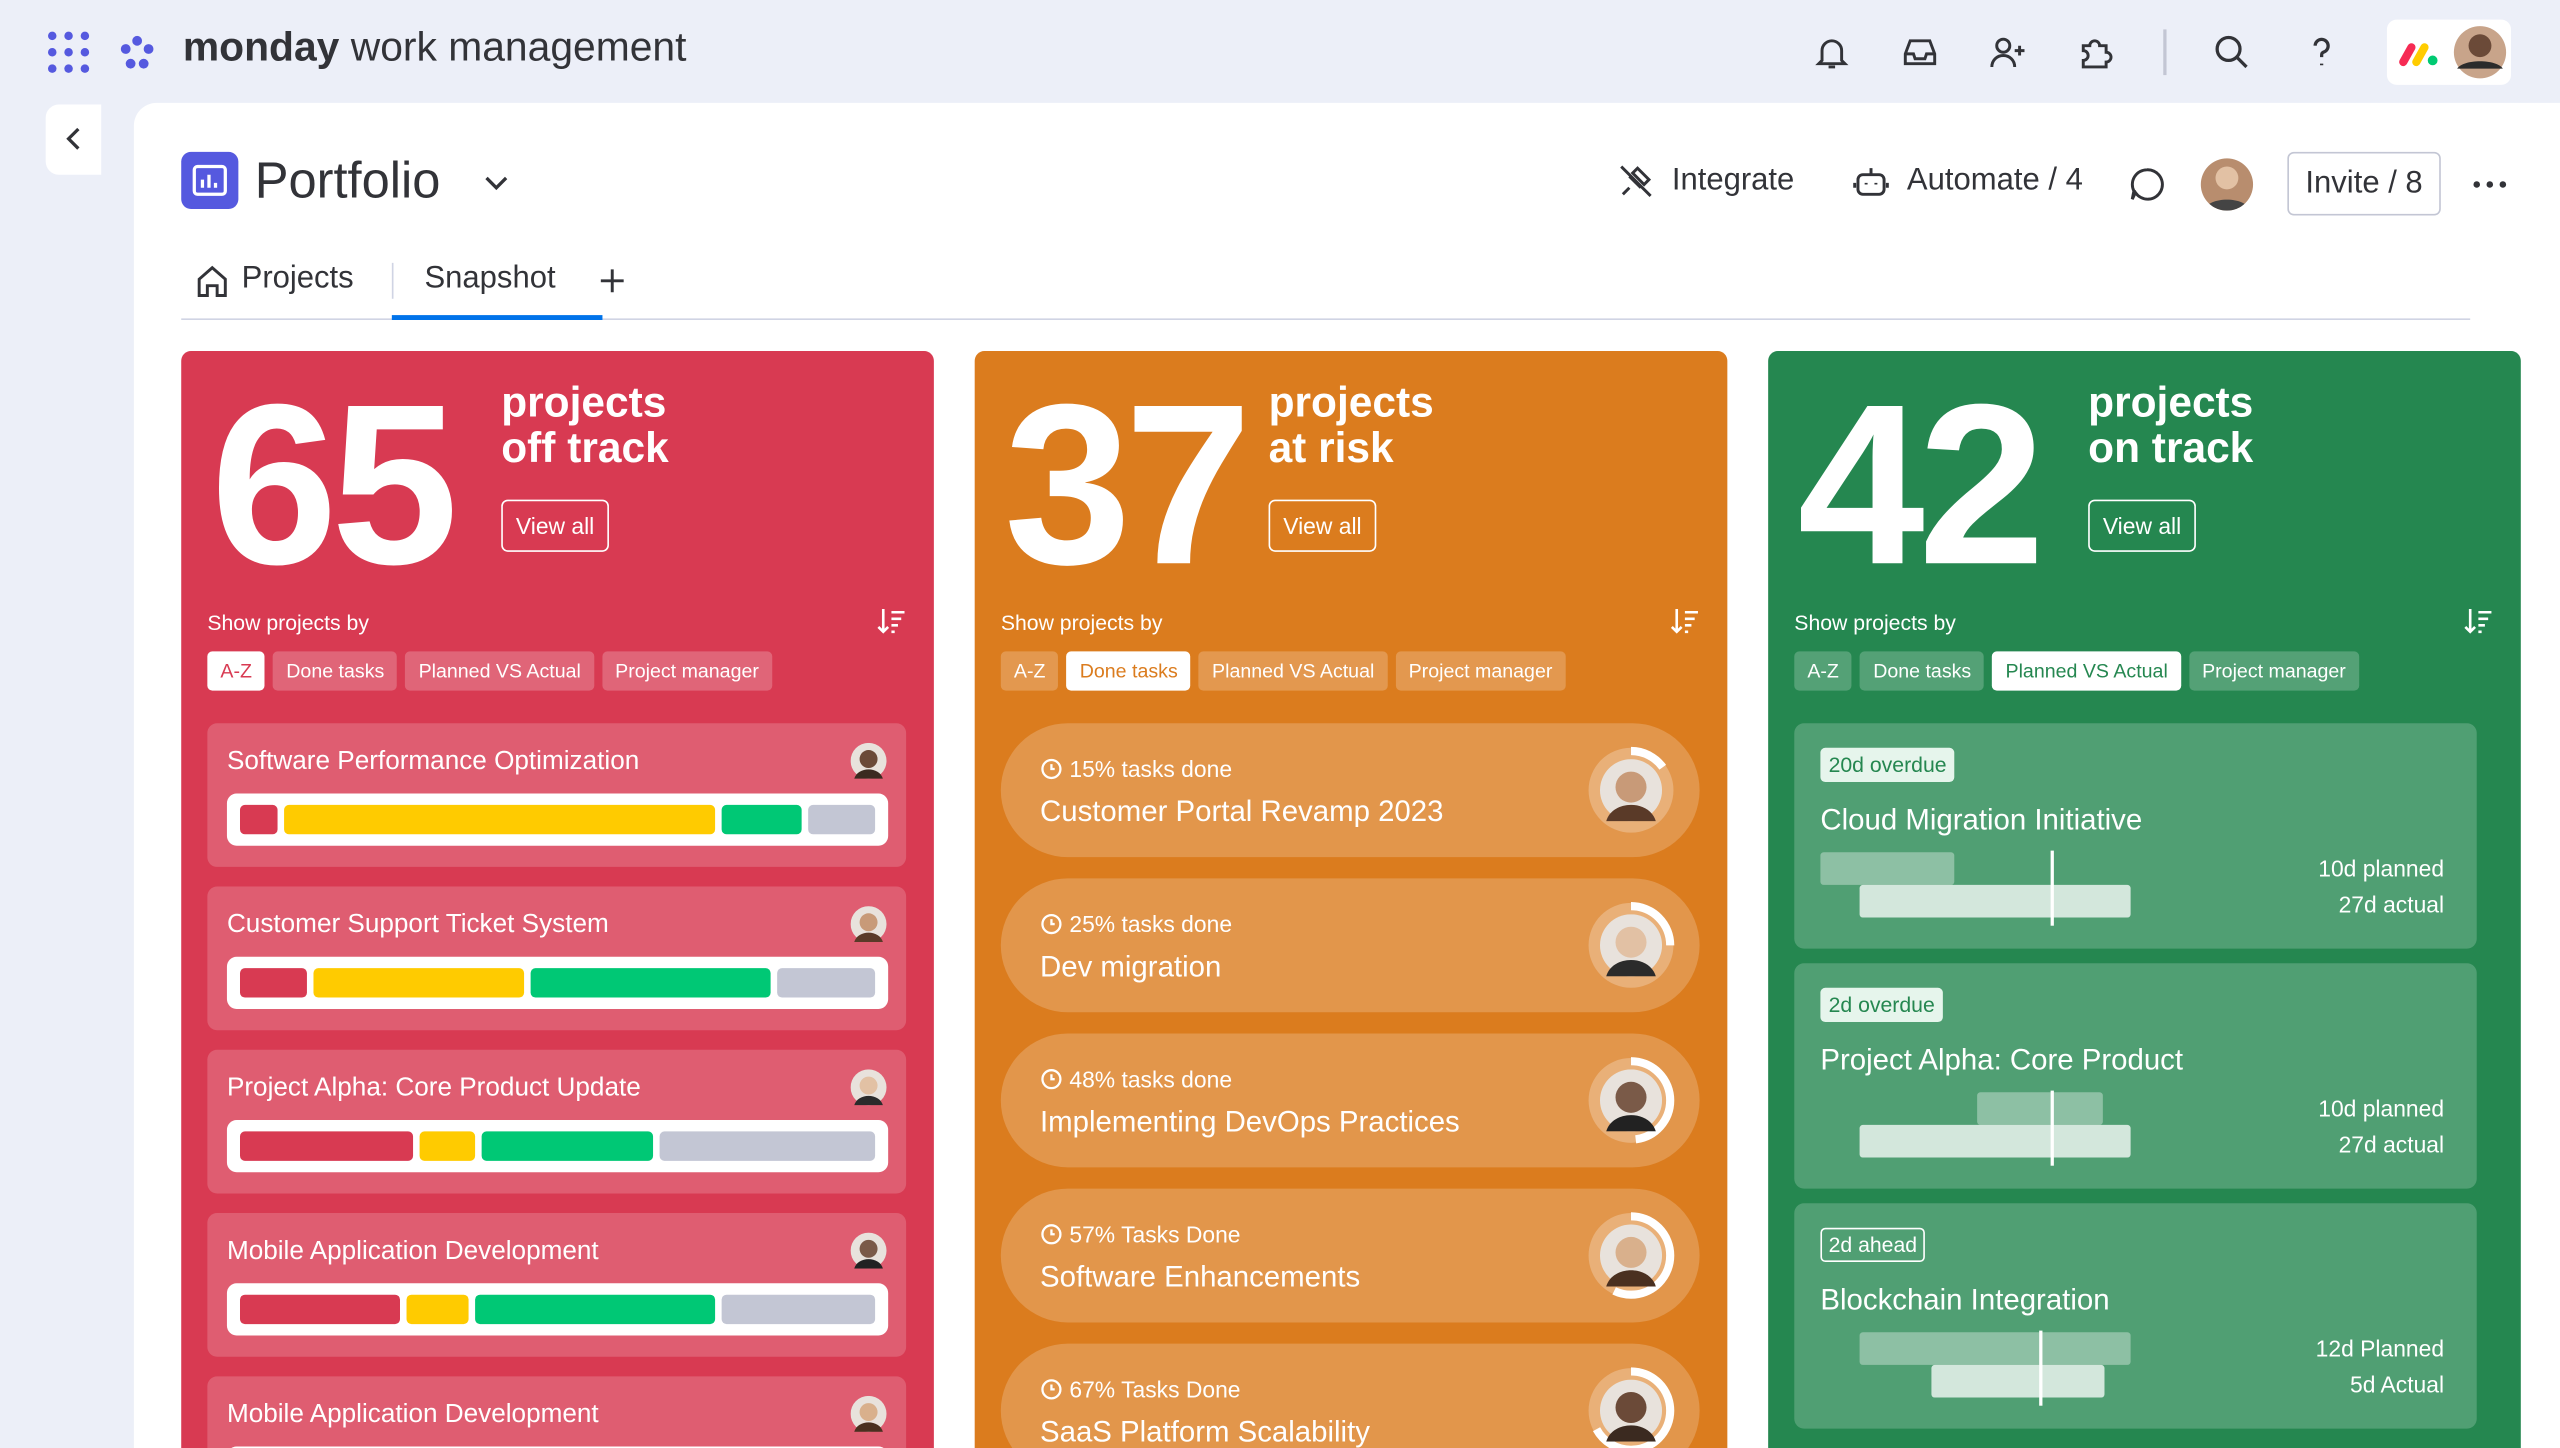 Image resolution: width=2560 pixels, height=1448 pixels. I want to click on project-card: Project Alpha: Core Product Update, so click(557, 1121).